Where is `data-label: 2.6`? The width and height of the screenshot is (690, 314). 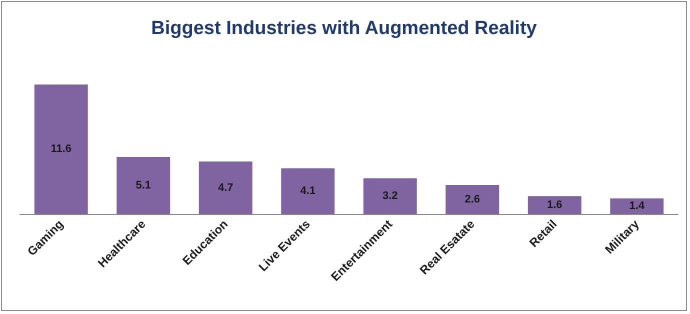
data-label: 2.6 is located at coordinates (472, 199).